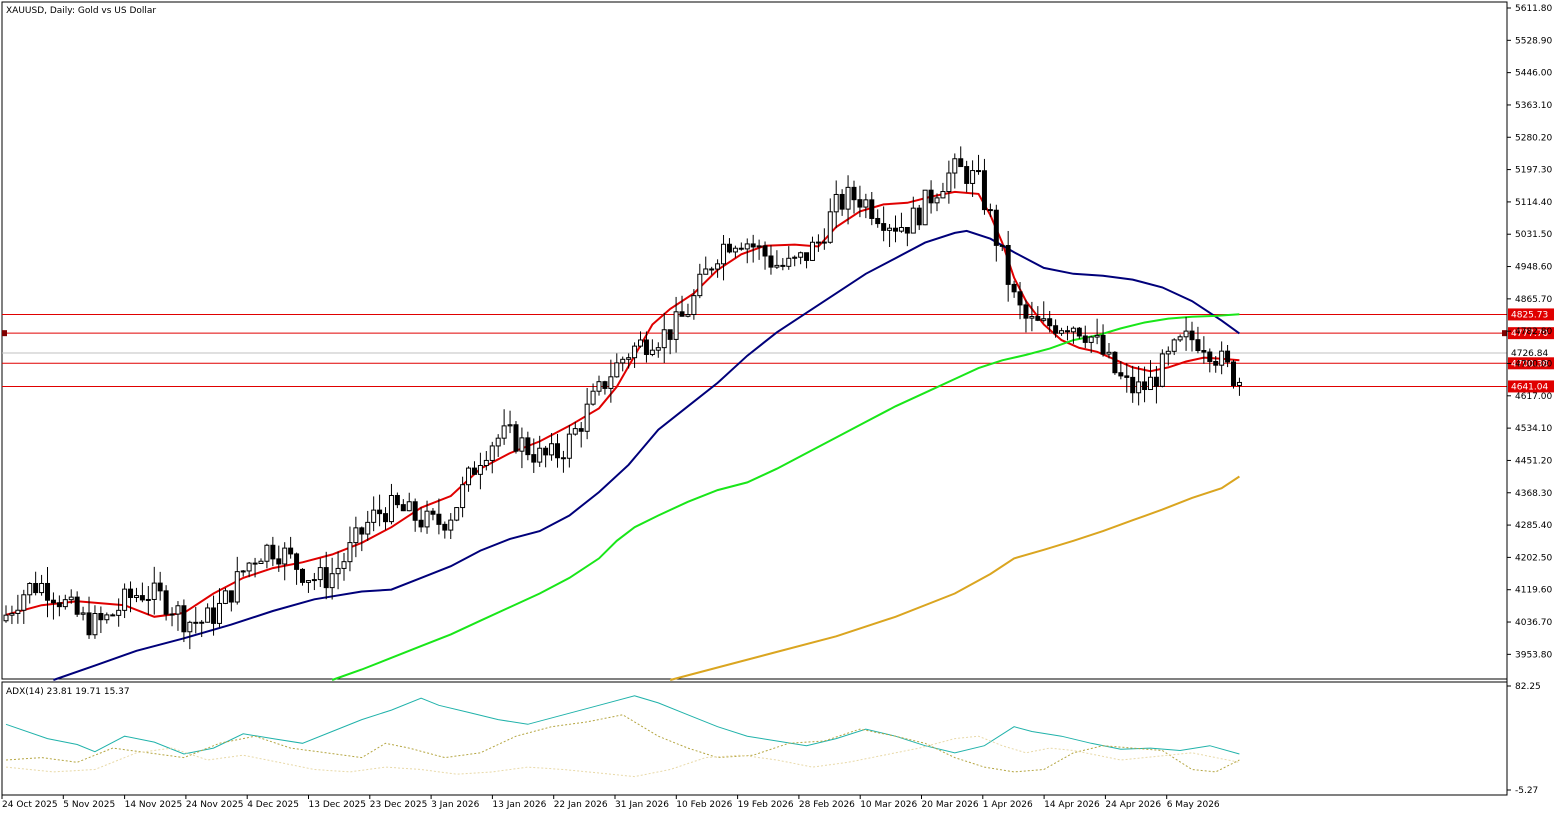 This screenshot has height=815, width=1563. Describe the element at coordinates (1533, 461) in the screenshot. I see `price-tick-label: 4451.20` at that location.